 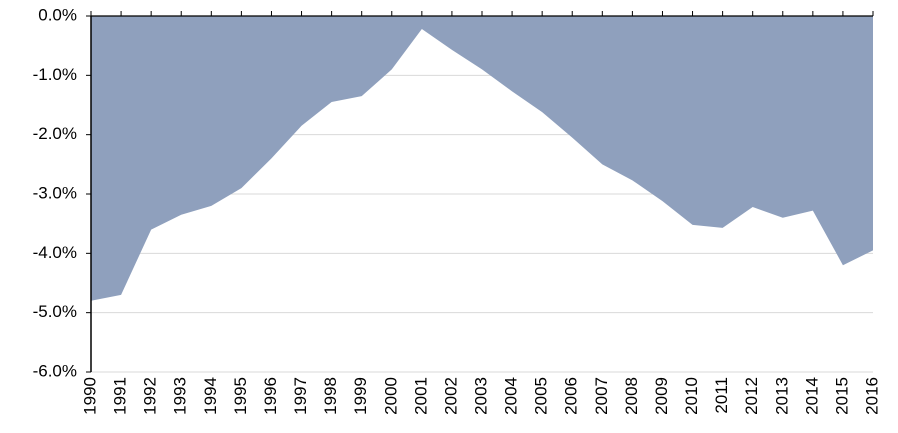 I want to click on x-tick-label: 1998, so click(x=330, y=396).